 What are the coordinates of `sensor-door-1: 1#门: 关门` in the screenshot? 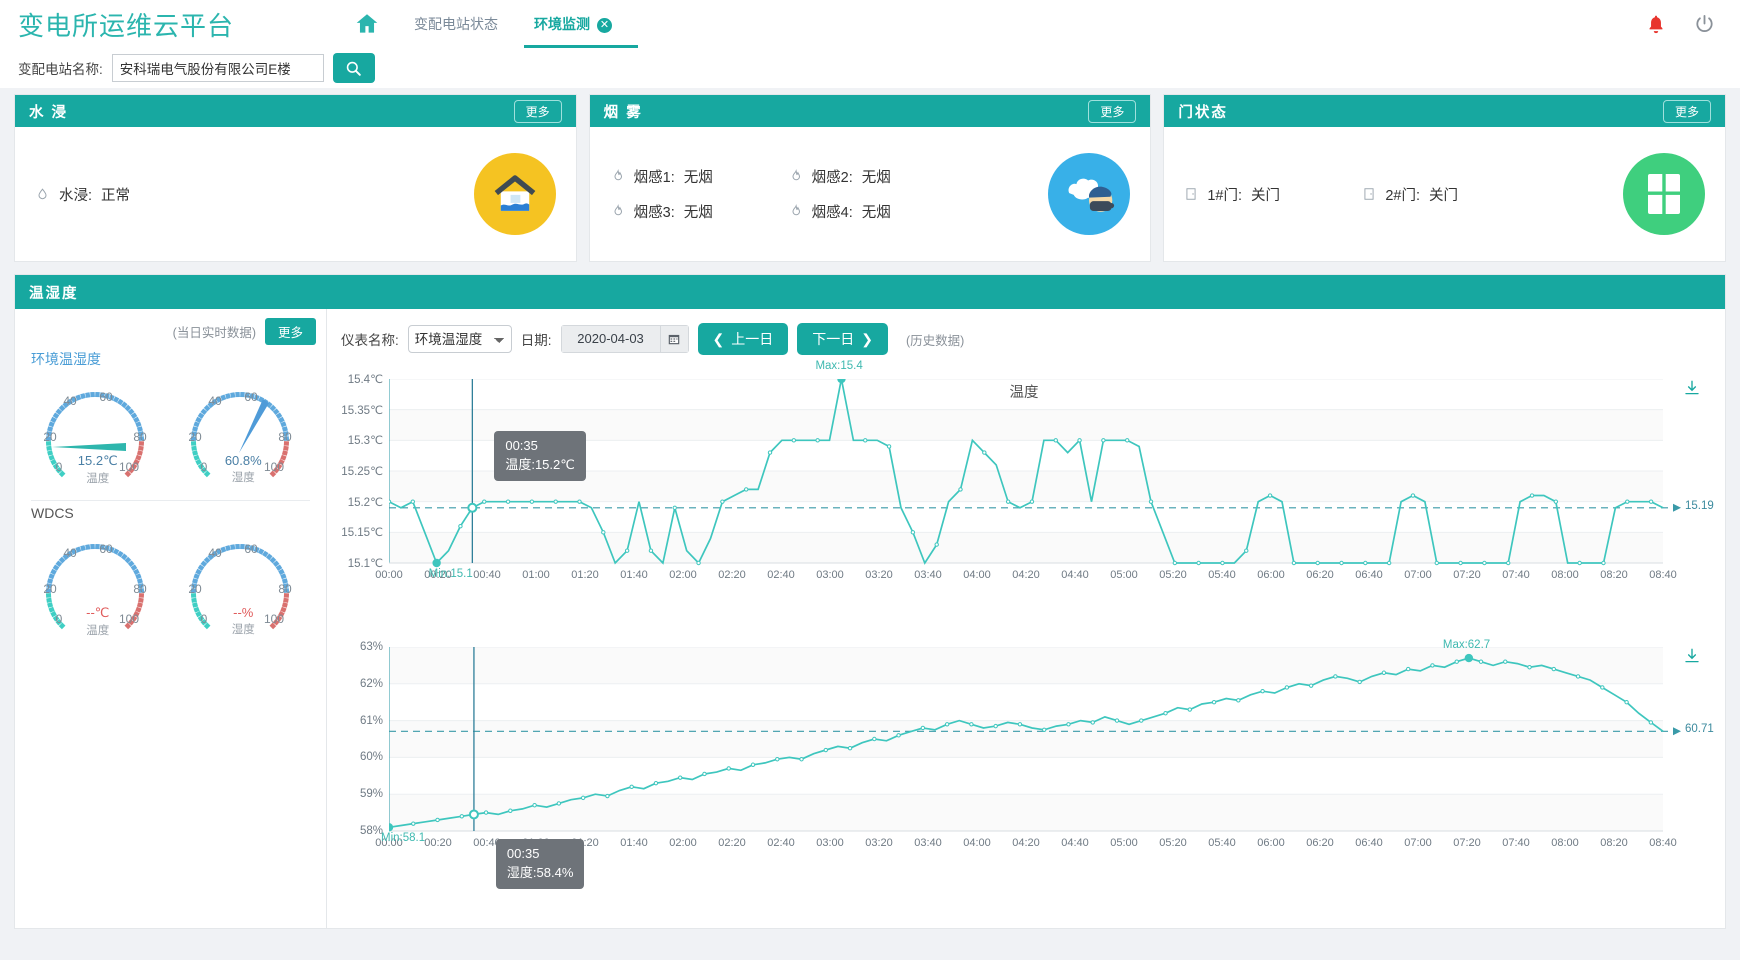 It's located at (1273, 194).